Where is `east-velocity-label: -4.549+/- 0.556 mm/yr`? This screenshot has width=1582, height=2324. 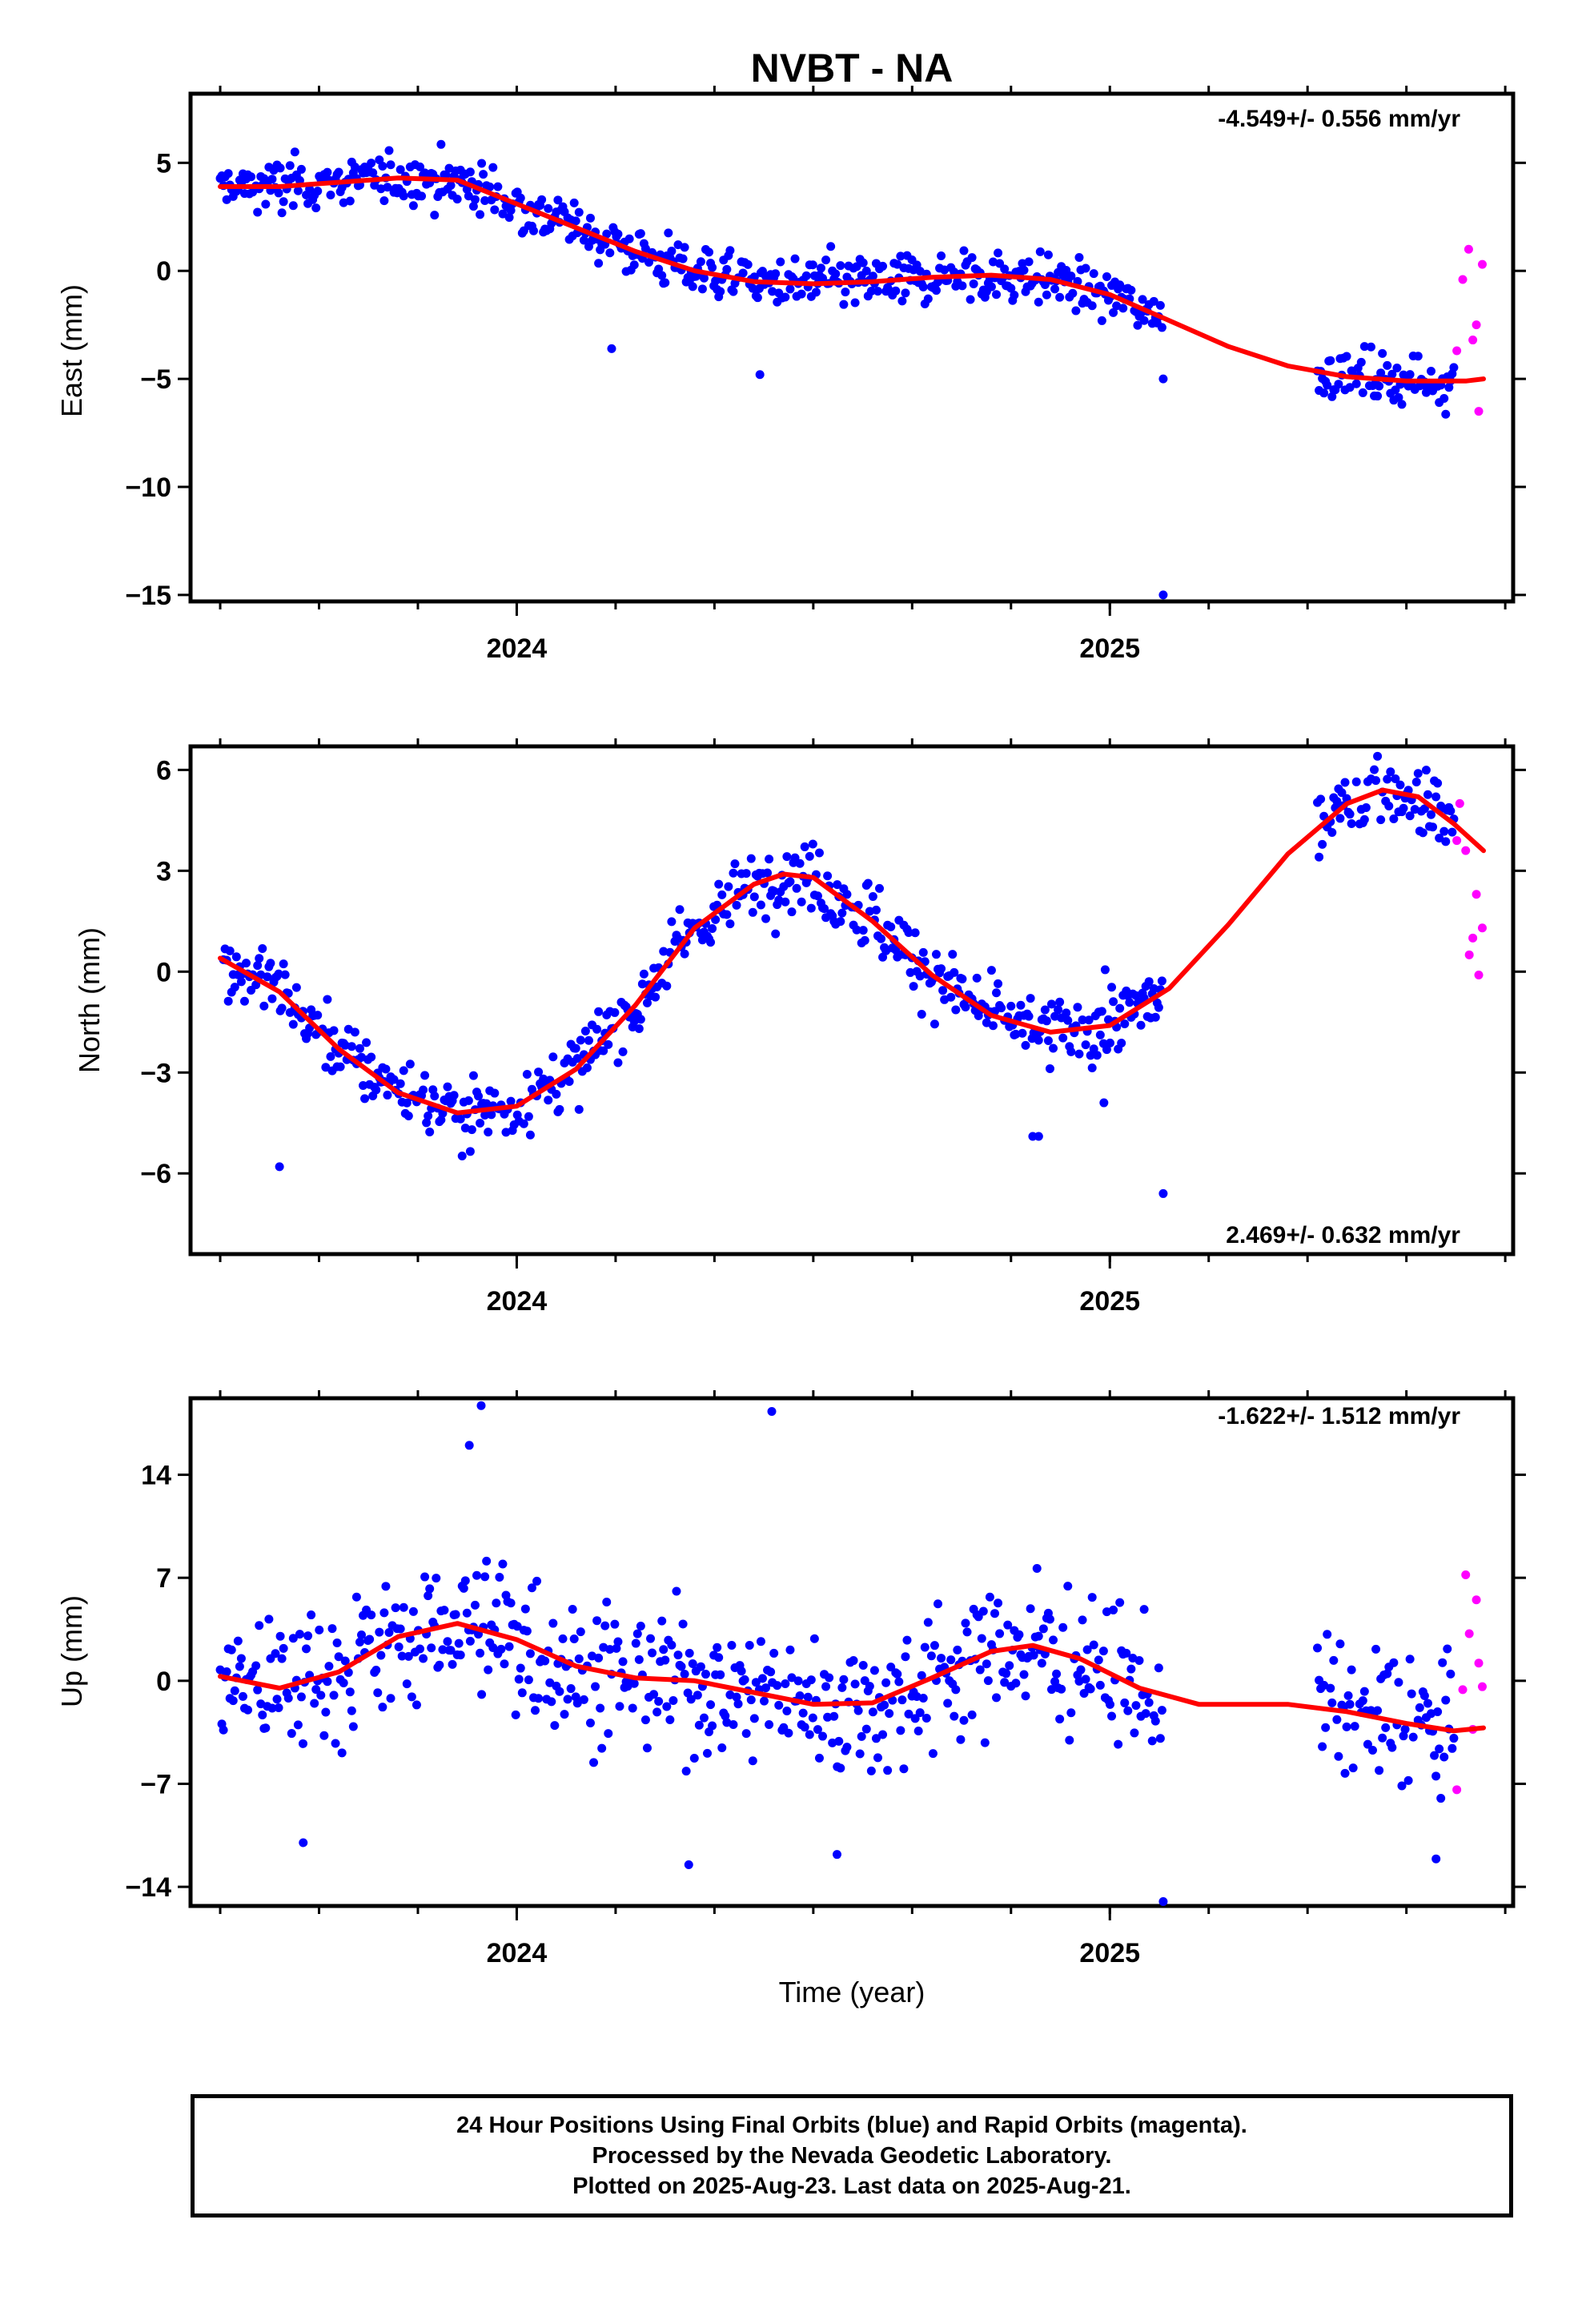
east-velocity-label: -4.549+/- 0.556 mm/yr is located at coordinates (1339, 119).